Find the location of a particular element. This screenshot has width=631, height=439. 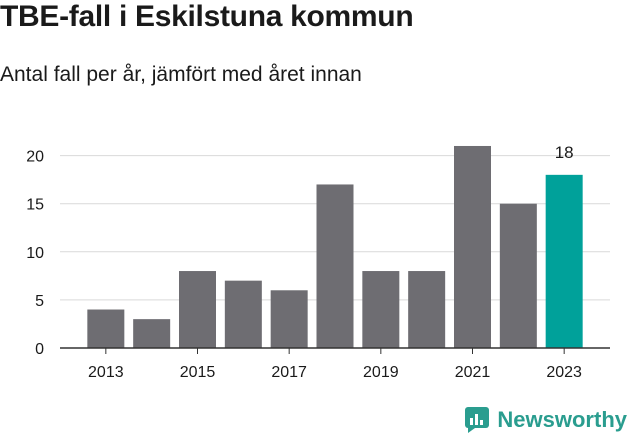

y-tick-label: 15 is located at coordinates (35, 205).